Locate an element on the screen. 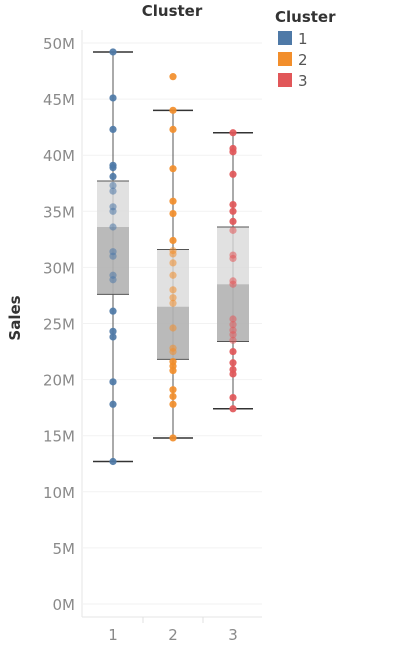 Image resolution: width=413 pixels, height=645 pixels. y-tick-label: 45M is located at coordinates (59, 100).